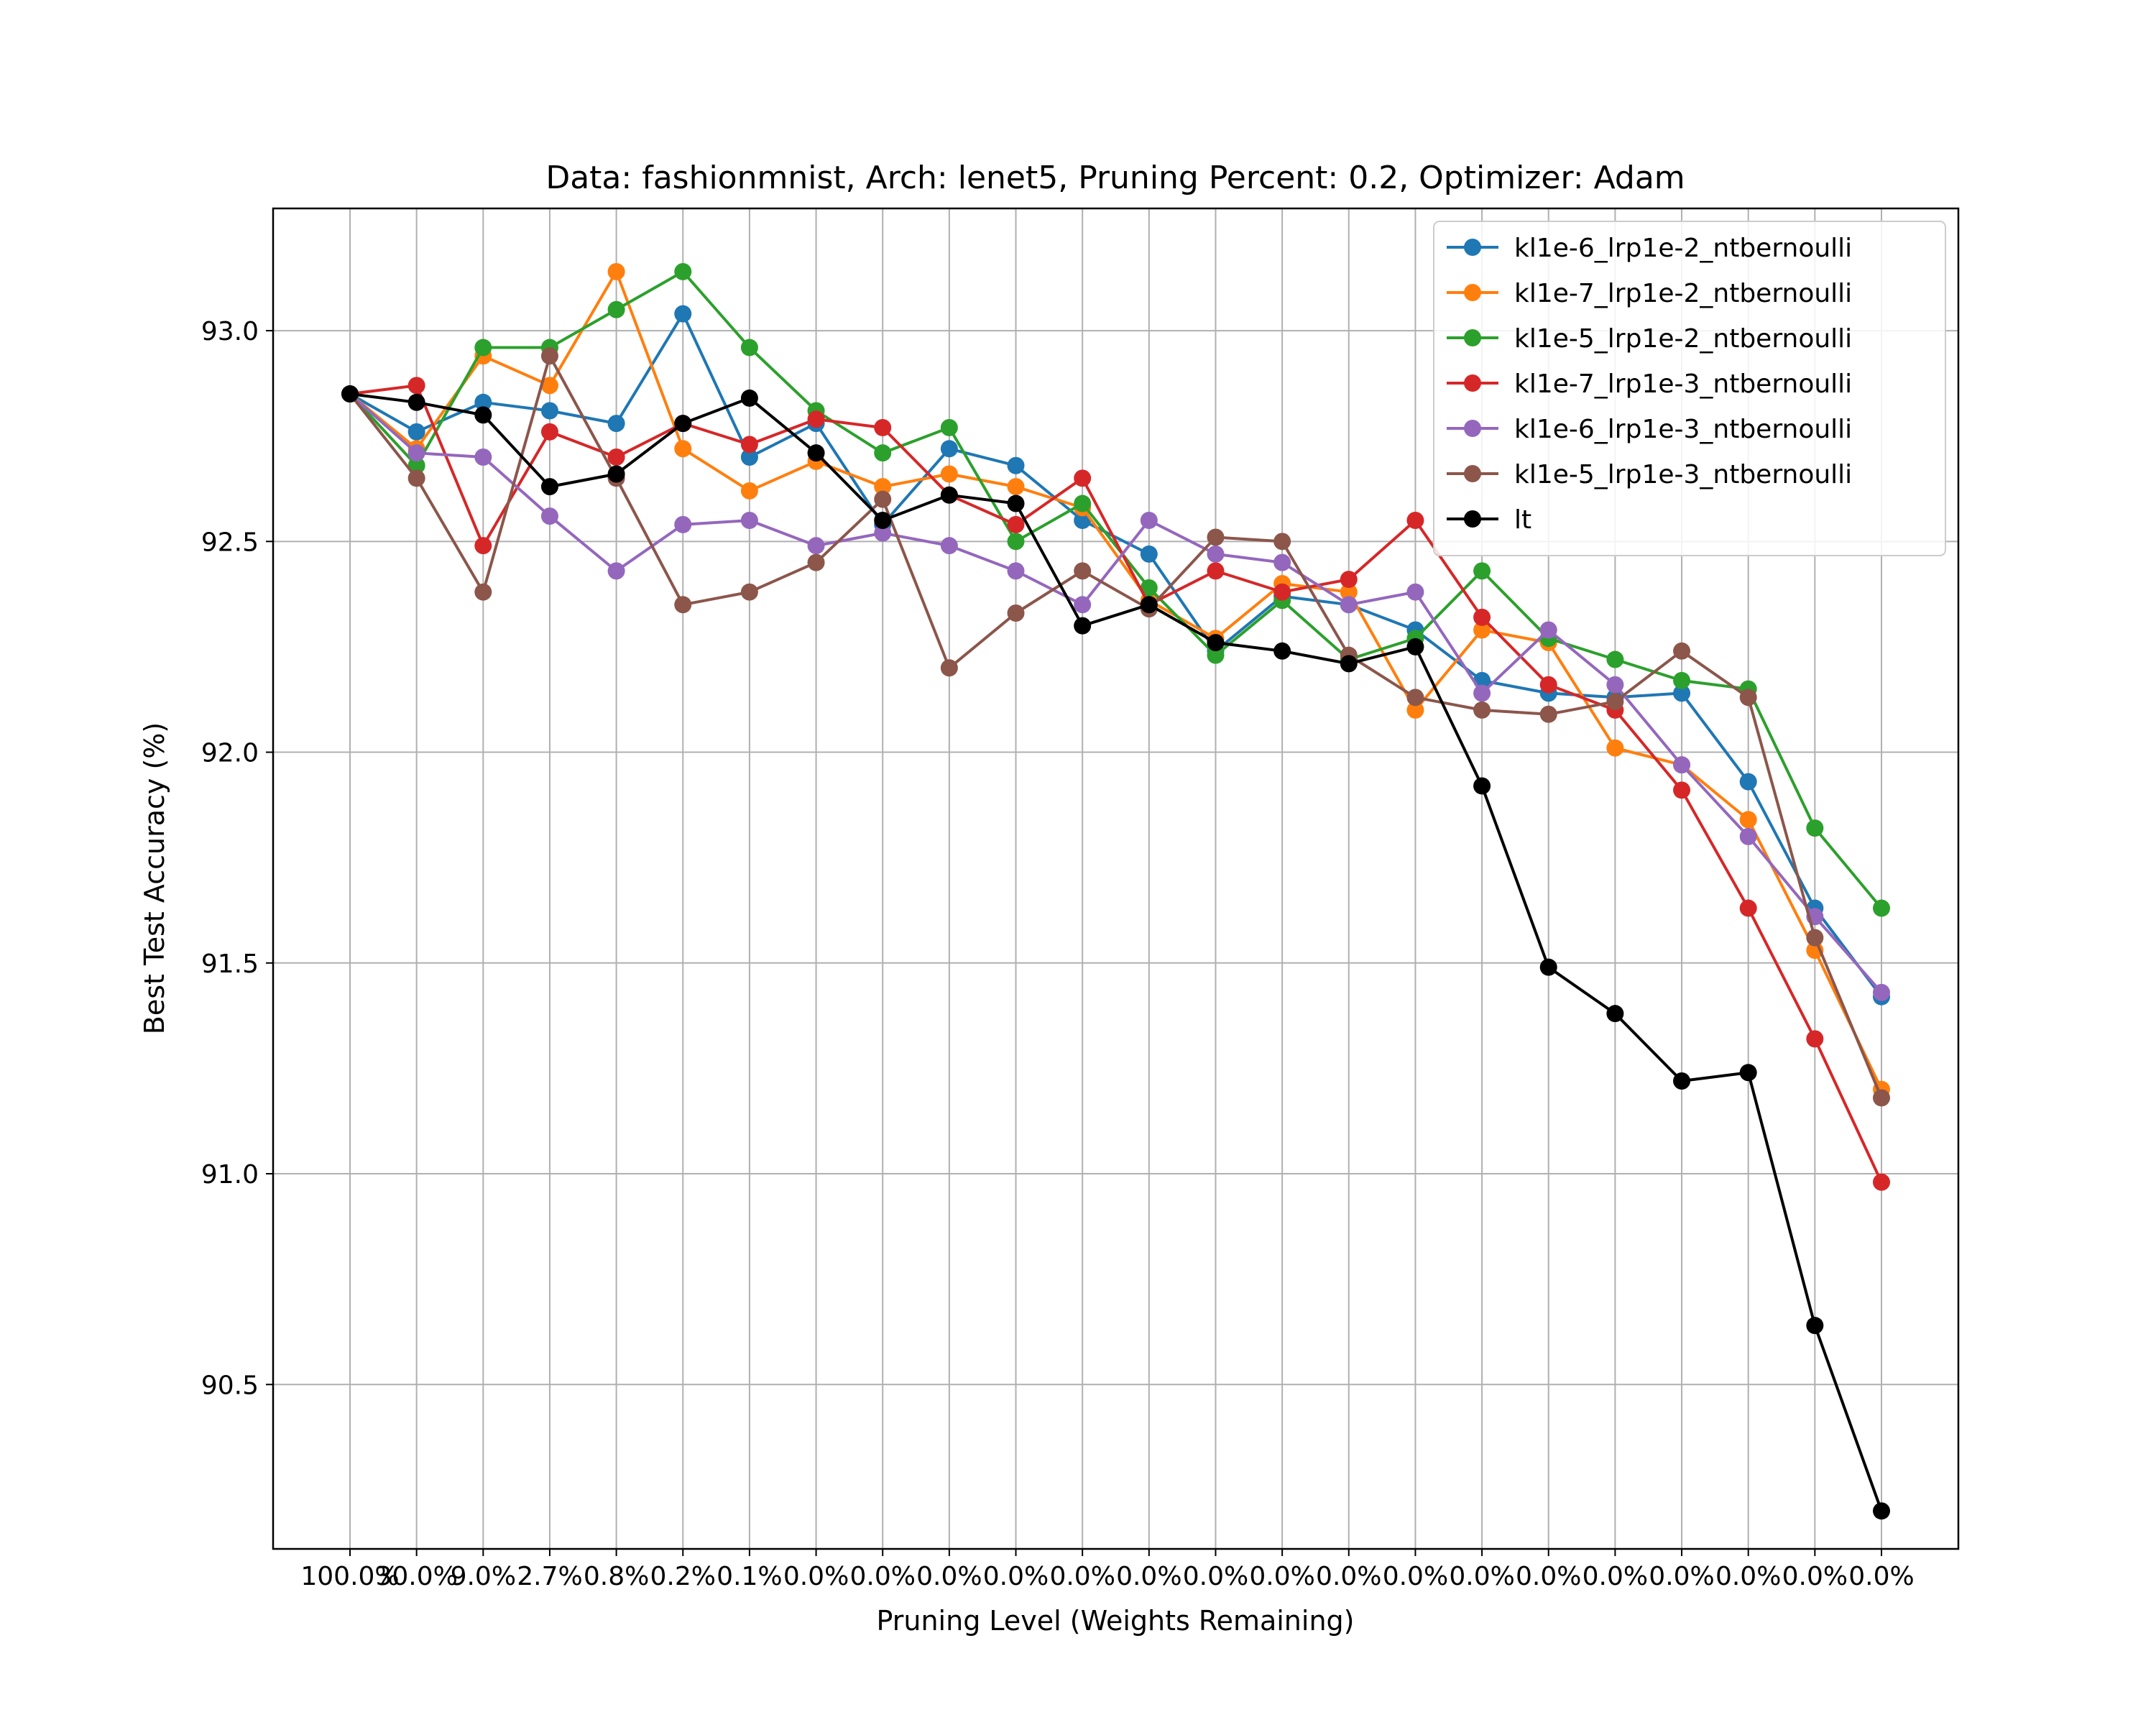 This screenshot has width=2156, height=1725. I want to click on y-tick-label: 90.5, so click(230, 1385).